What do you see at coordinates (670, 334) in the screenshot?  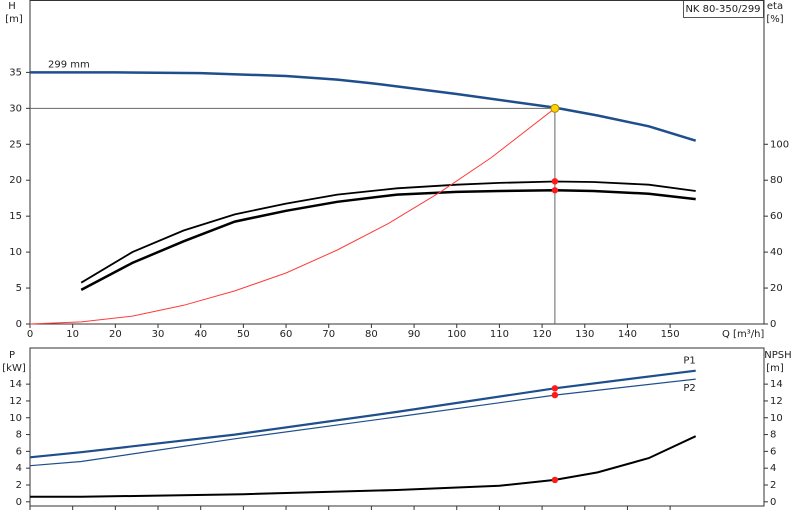 I see `x-tick-label: 150` at bounding box center [670, 334].